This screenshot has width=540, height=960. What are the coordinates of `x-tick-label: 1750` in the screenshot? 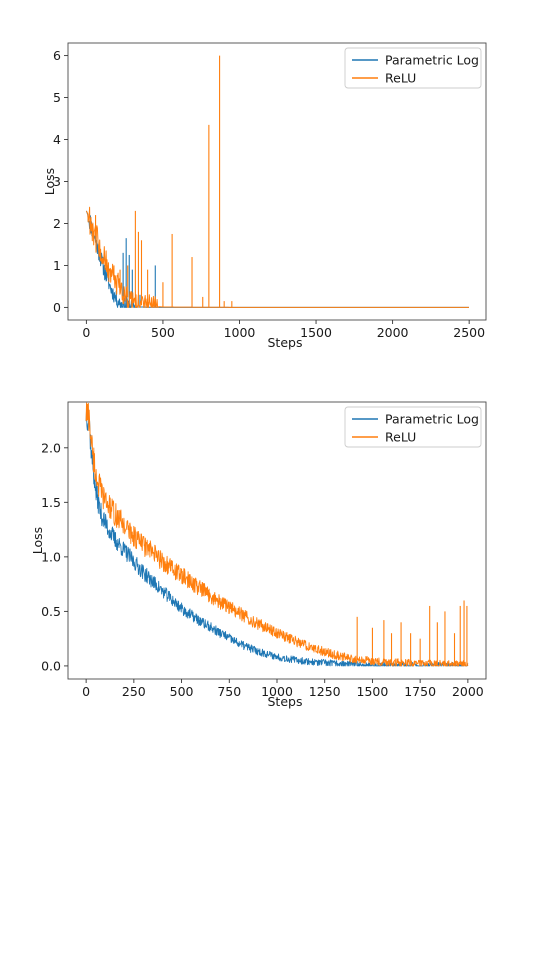 It's located at (420, 691).